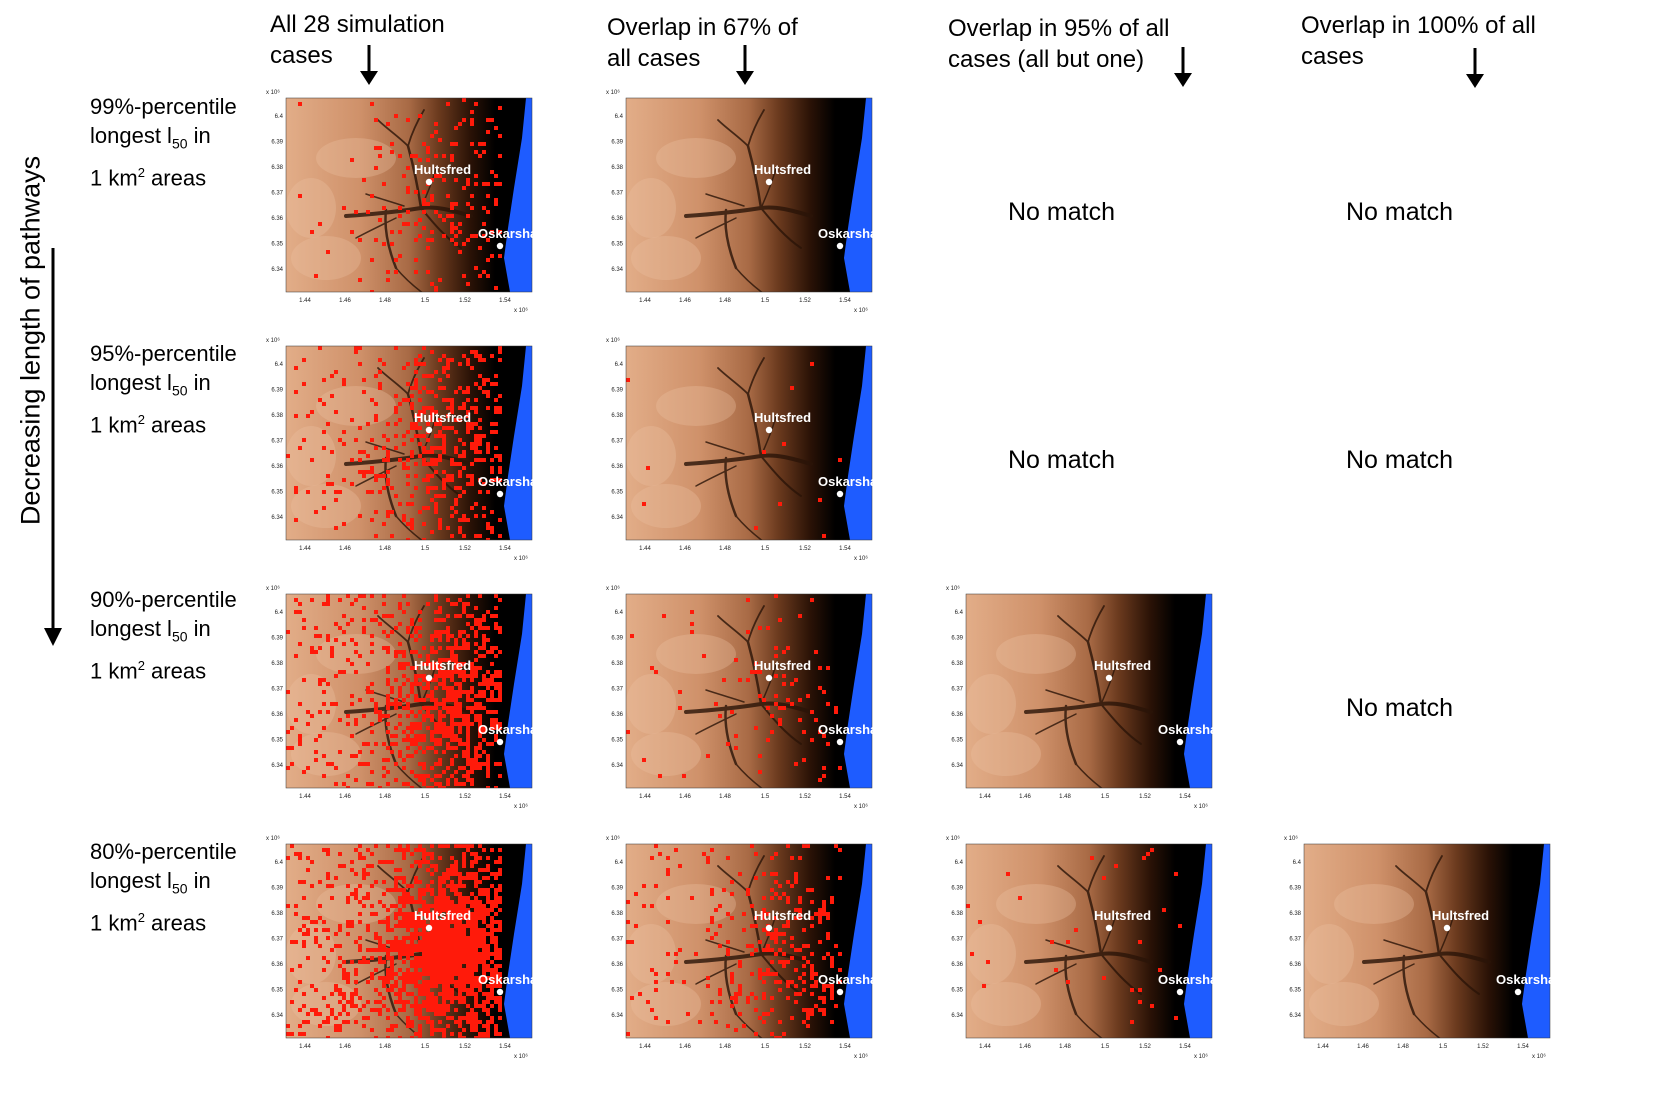  What do you see at coordinates (301, 55) in the screenshot?
I see `column-header-all-line2: cases` at bounding box center [301, 55].